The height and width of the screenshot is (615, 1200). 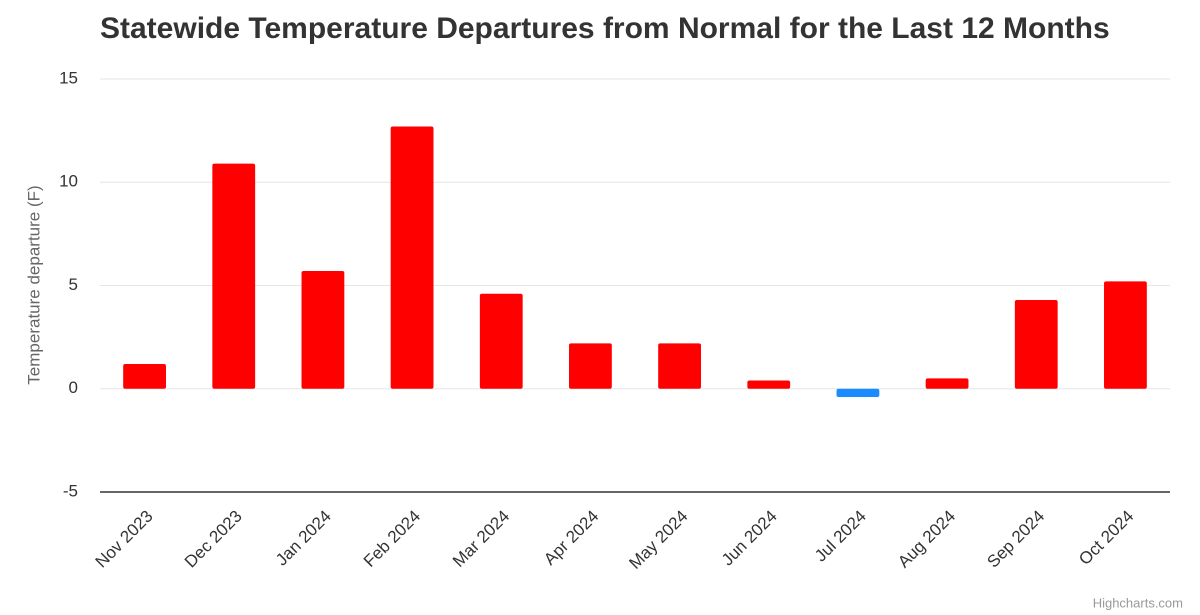 What do you see at coordinates (1138, 602) in the screenshot?
I see `credits: Highcharts.com` at bounding box center [1138, 602].